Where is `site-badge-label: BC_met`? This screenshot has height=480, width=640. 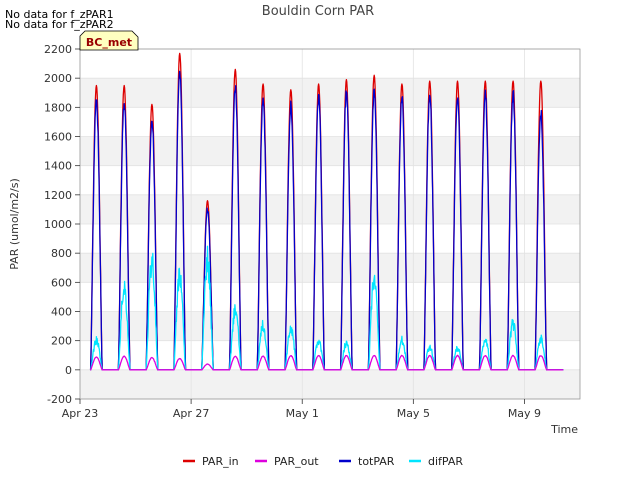
site-badge-label: BC_met is located at coordinates (109, 42).